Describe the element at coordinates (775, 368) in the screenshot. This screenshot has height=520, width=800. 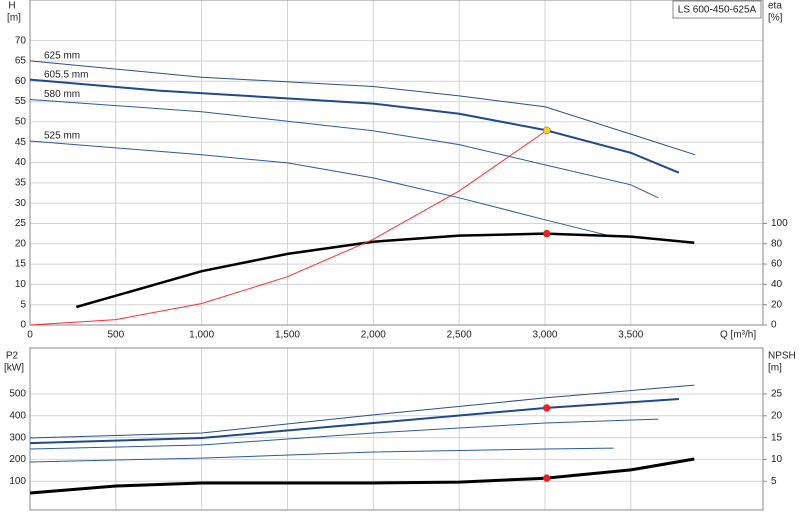
I see `y2-axis-unit: [m]` at that location.